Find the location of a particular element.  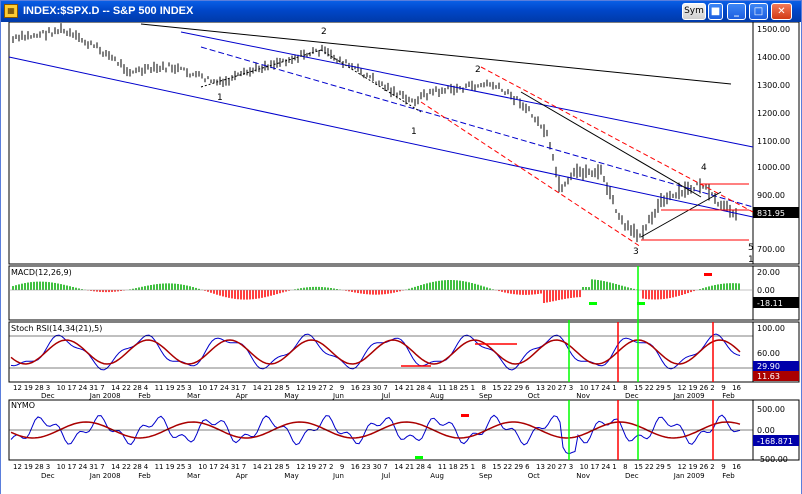

price-tick: 700.00 is located at coordinates (771, 249).